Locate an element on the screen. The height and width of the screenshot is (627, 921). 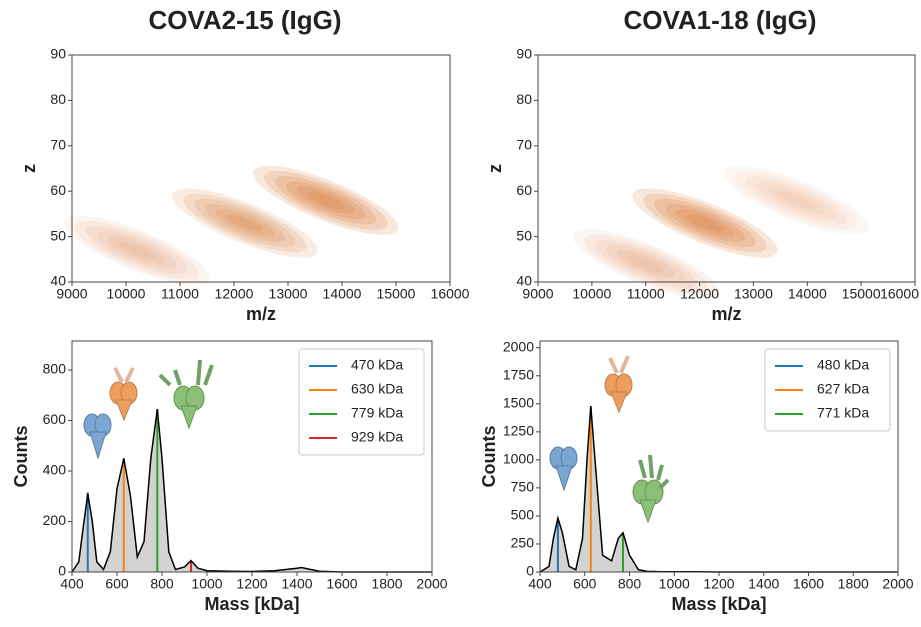
legend-label: 779 kDa is located at coordinates (377, 413).